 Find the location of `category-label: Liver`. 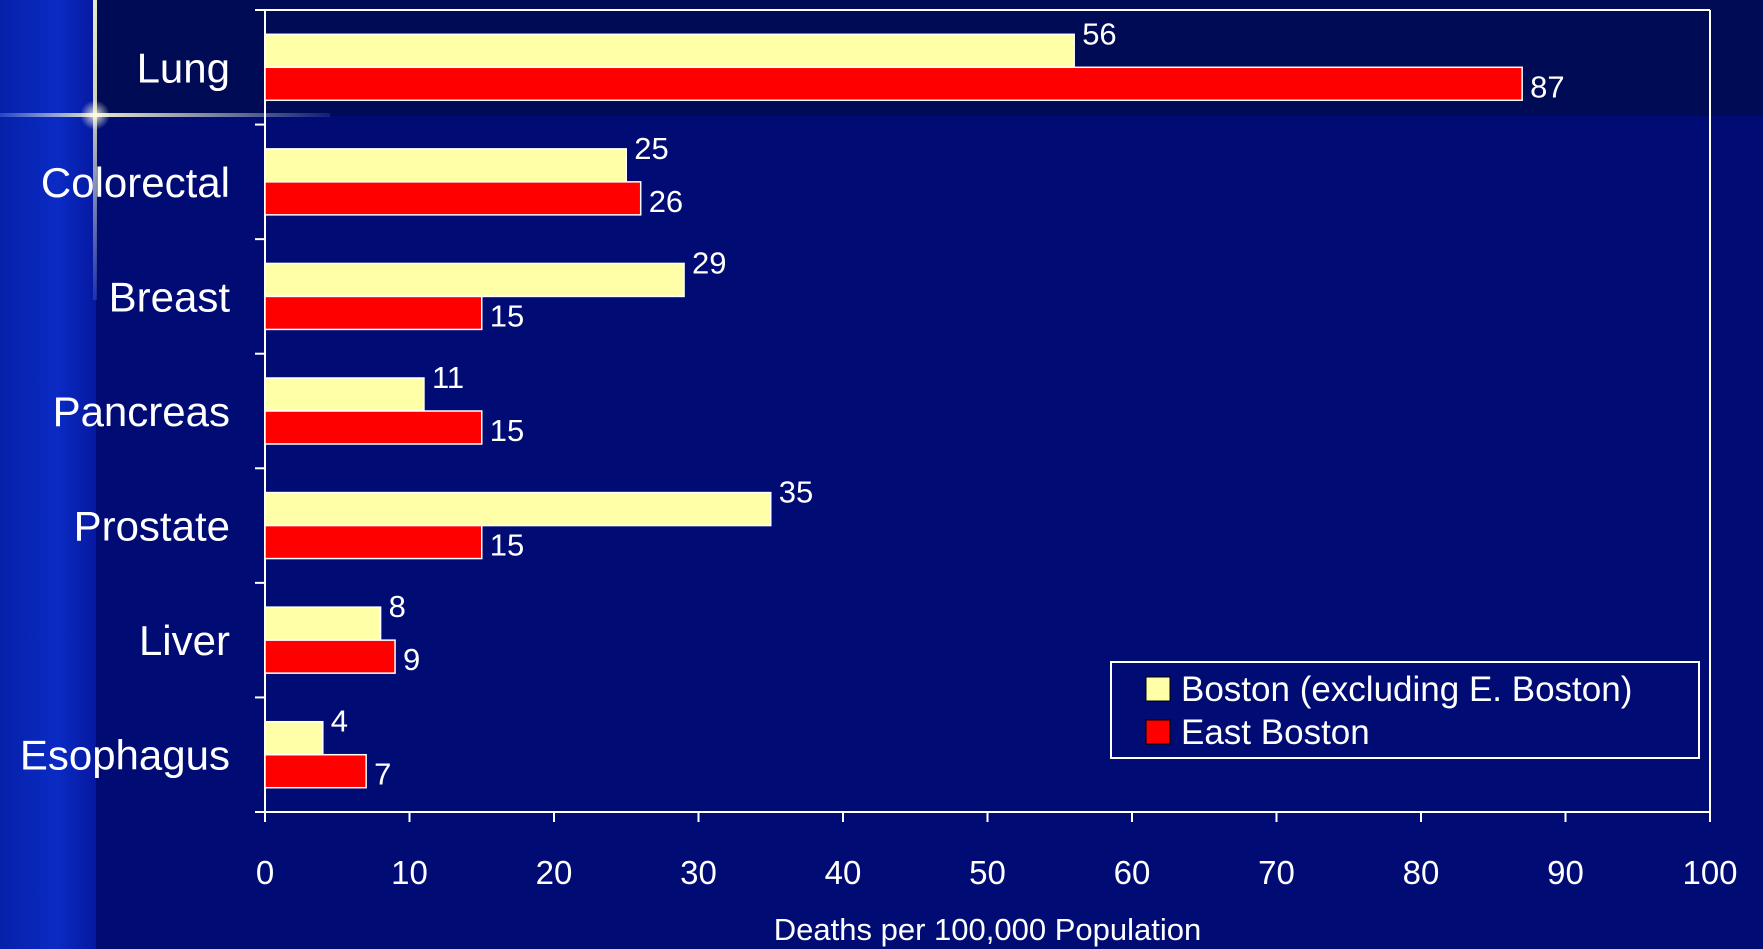

category-label: Liver is located at coordinates (184, 640).